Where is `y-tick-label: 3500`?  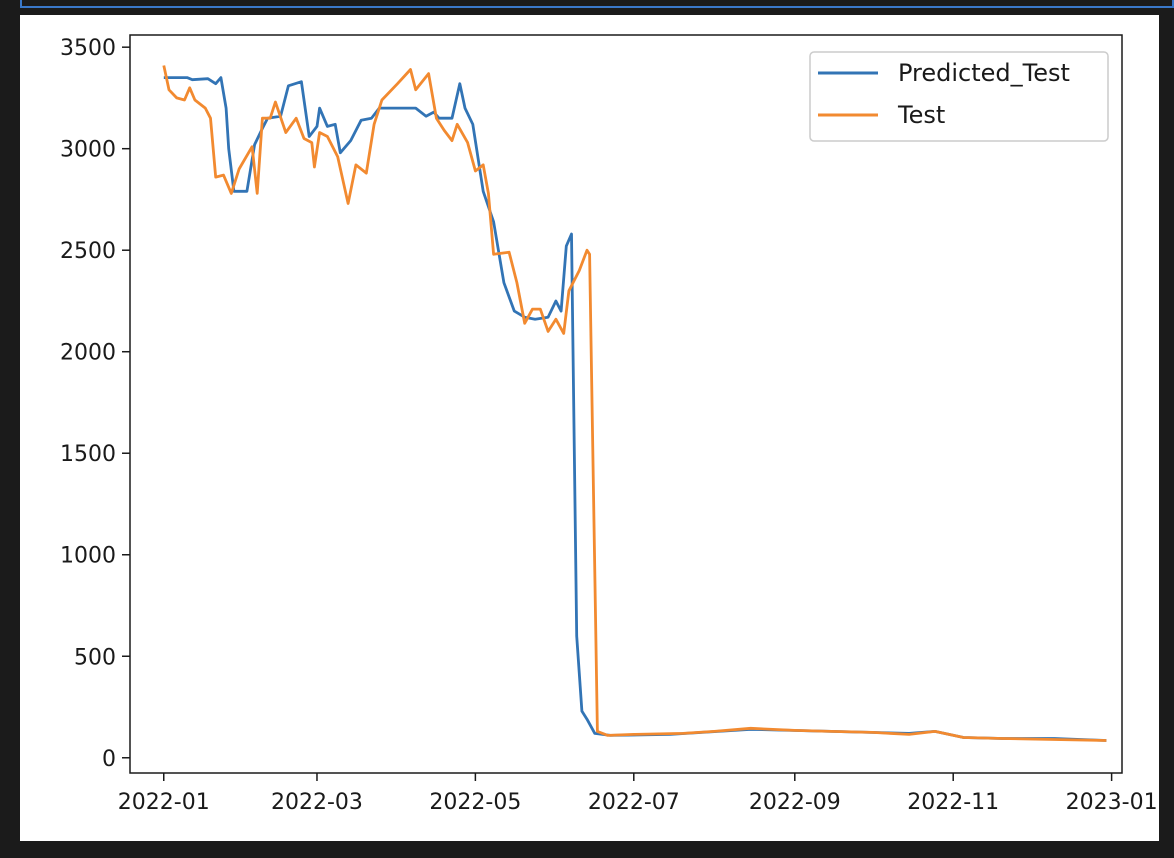 y-tick-label: 3500 is located at coordinates (88, 48).